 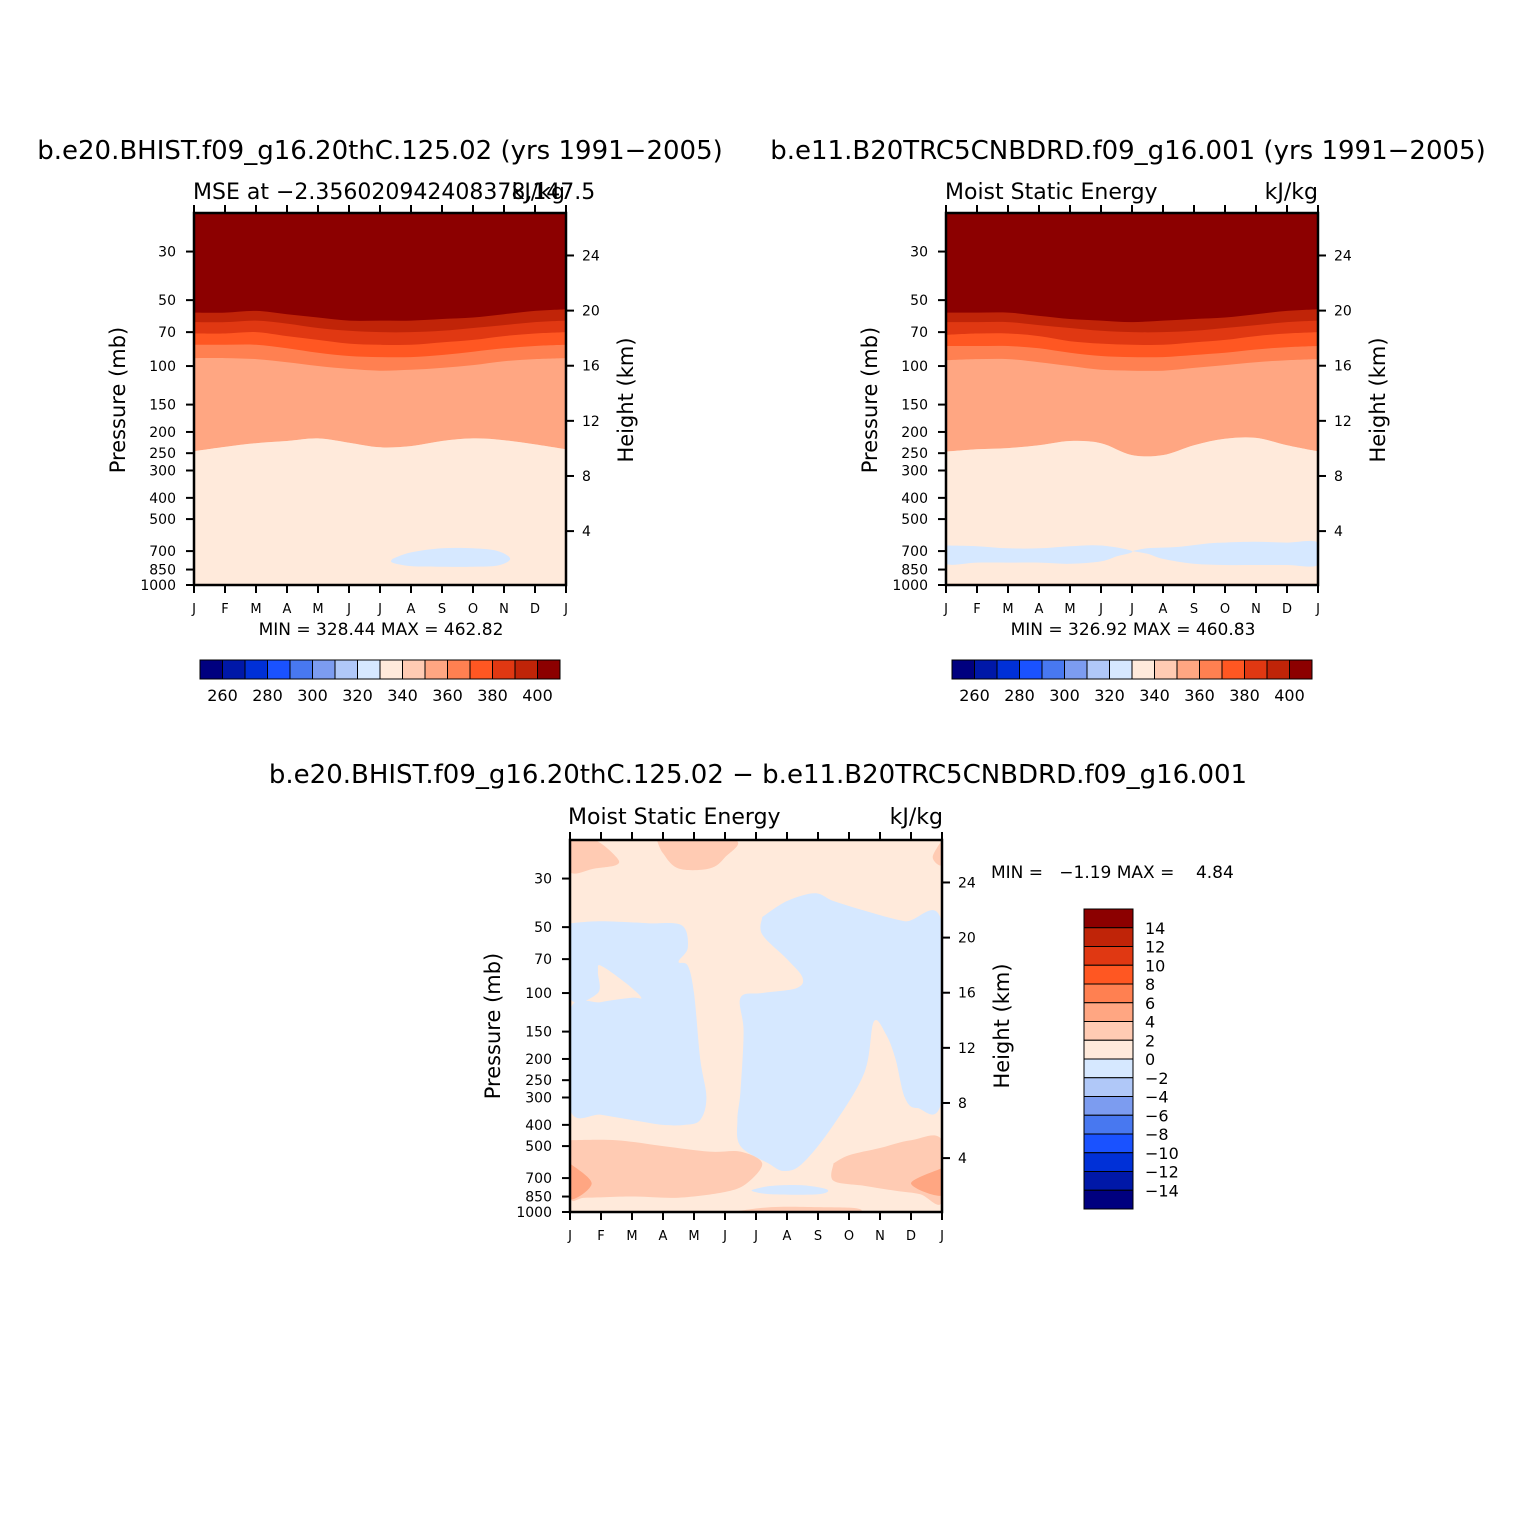 What do you see at coordinates (162, 552) in the screenshot?
I see `y-tick-label: 700` at bounding box center [162, 552].